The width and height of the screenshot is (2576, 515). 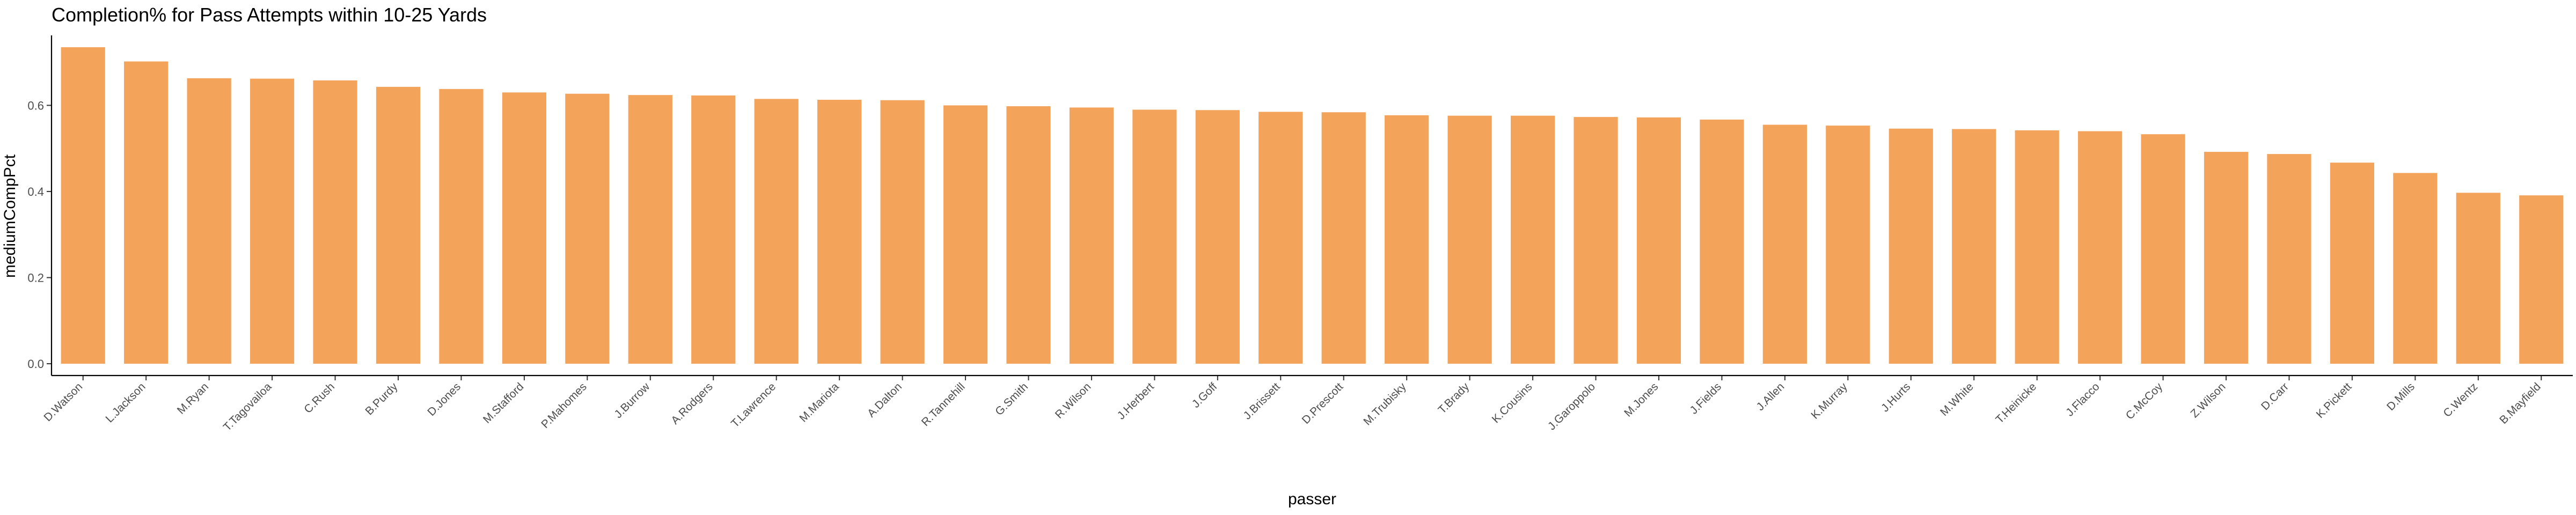 What do you see at coordinates (1706, 398) in the screenshot?
I see `x-tick-label: J.Fields` at bounding box center [1706, 398].